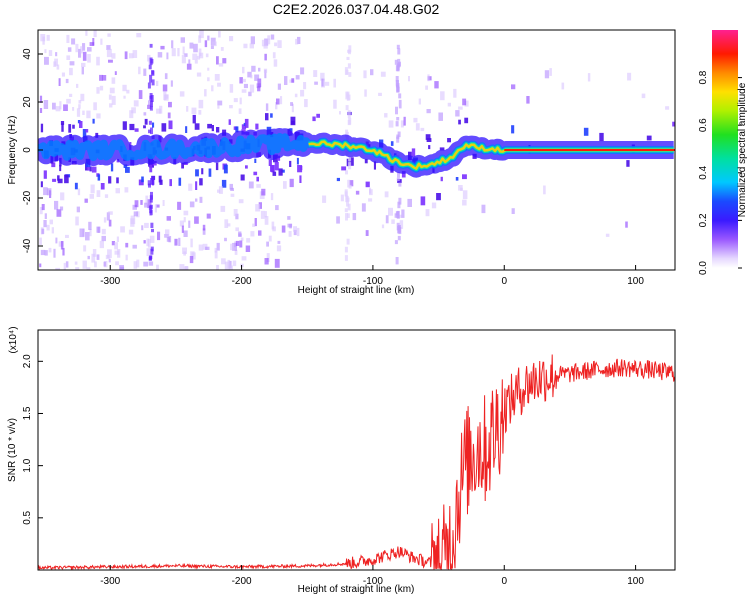 This screenshot has height=600, width=750. Describe the element at coordinates (12, 450) in the screenshot. I see `snr-y-axis-label: SNR (10 * v/v)` at that location.